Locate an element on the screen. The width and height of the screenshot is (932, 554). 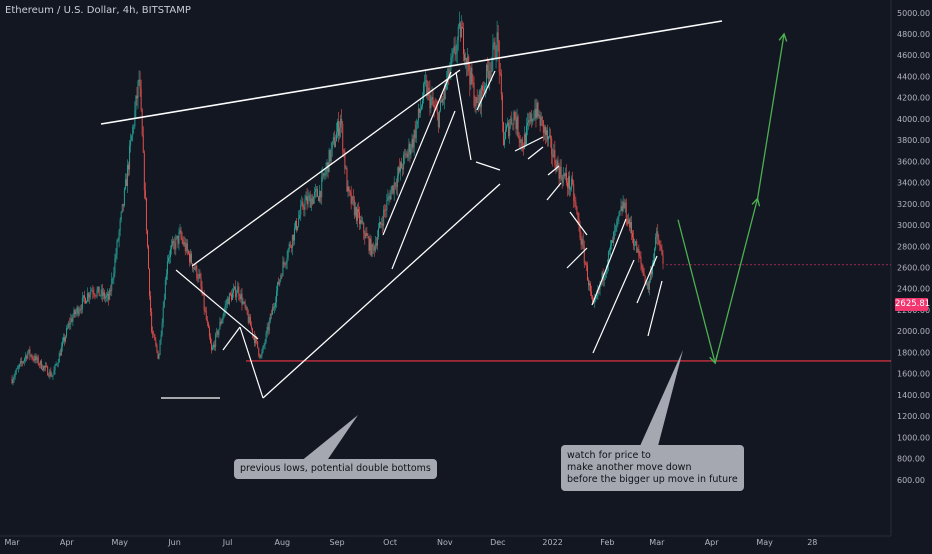
callout-line-1: watch for price to is located at coordinates (609, 455).